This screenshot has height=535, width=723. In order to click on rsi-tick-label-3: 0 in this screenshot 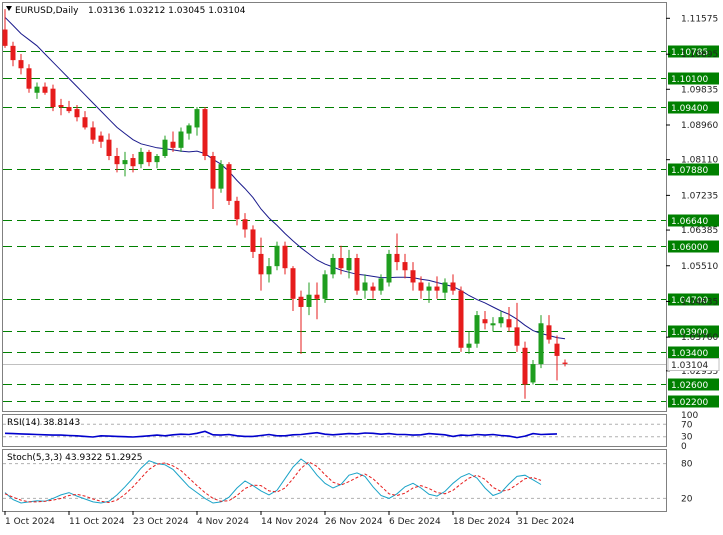, I will do `click(684, 447)`.